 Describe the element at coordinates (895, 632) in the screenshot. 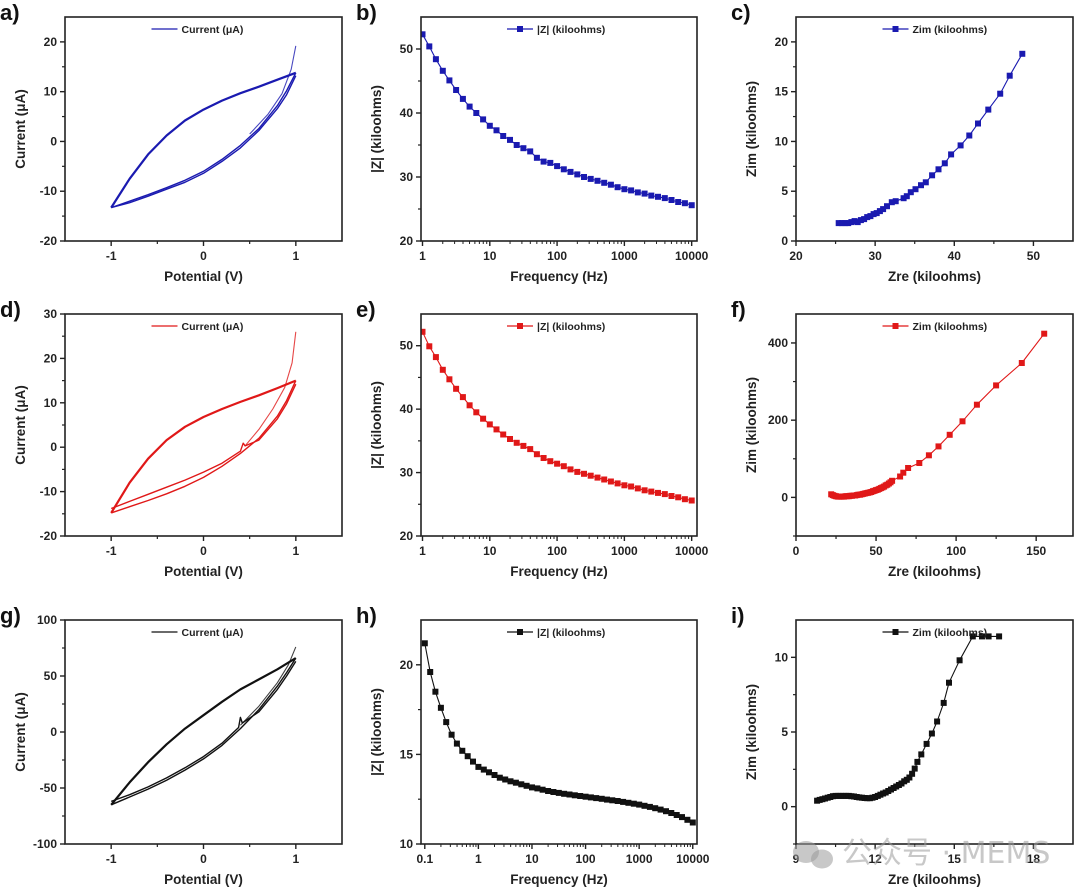

I see `legend-marker` at that location.